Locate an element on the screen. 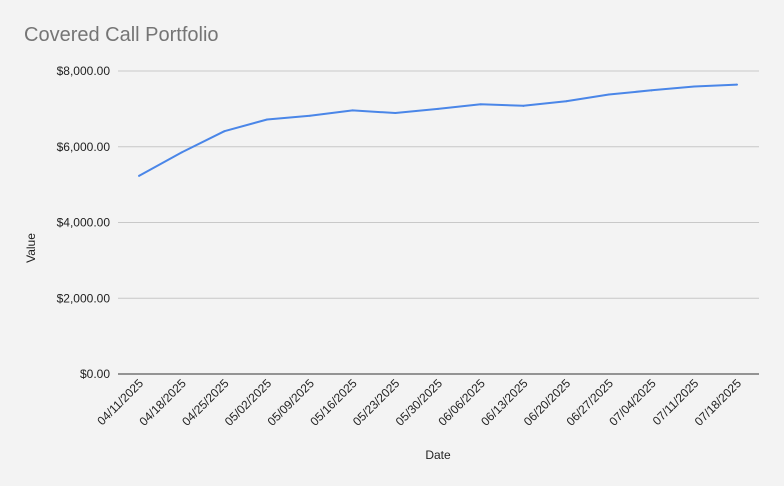 The image size is (784, 486). y-tick-label: $0.00 is located at coordinates (95, 374).